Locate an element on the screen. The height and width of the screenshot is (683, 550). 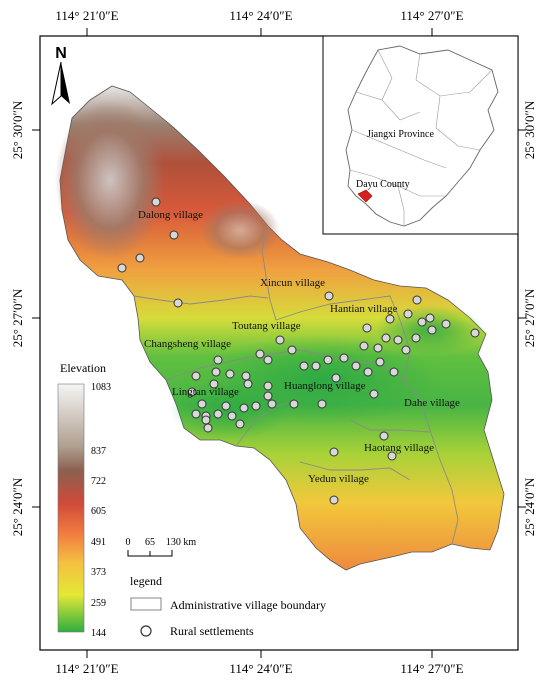
village-label: Toutang village is located at coordinates (266, 326).